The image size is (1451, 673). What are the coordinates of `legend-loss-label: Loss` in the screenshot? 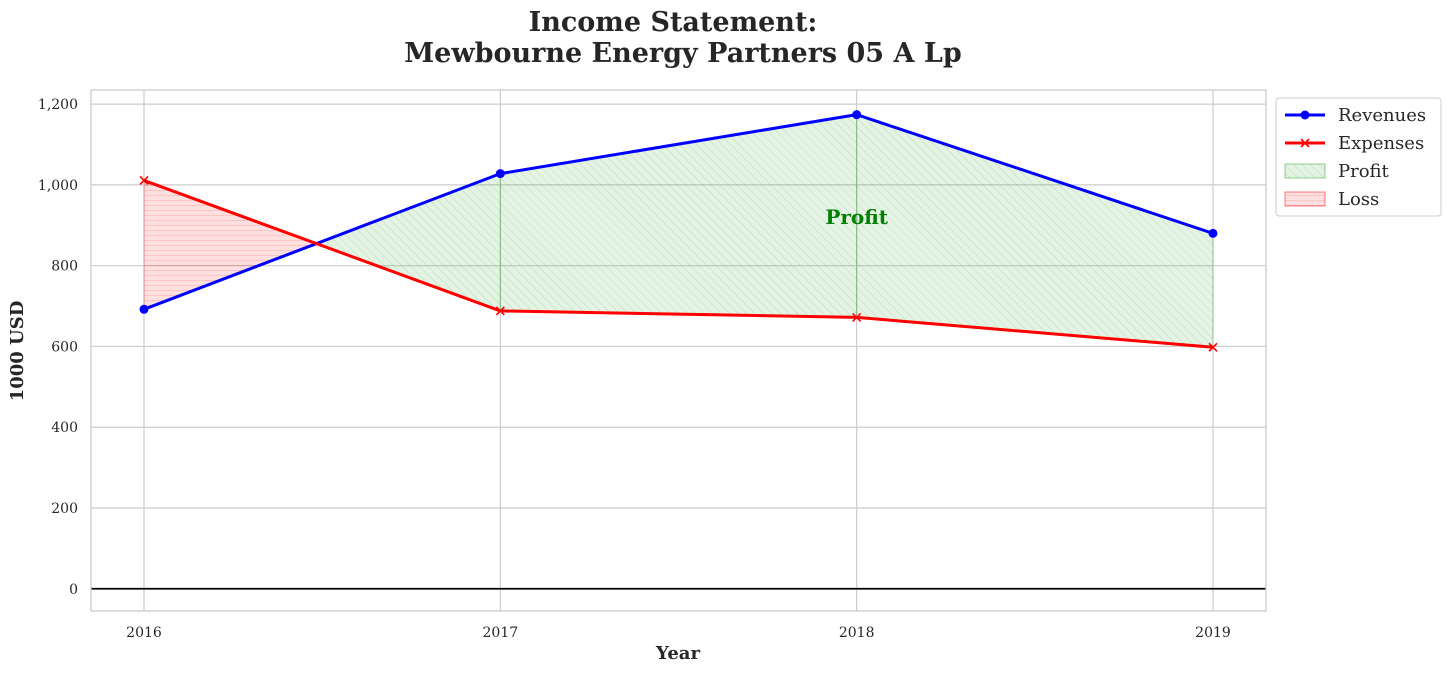 It's located at (1358, 199).